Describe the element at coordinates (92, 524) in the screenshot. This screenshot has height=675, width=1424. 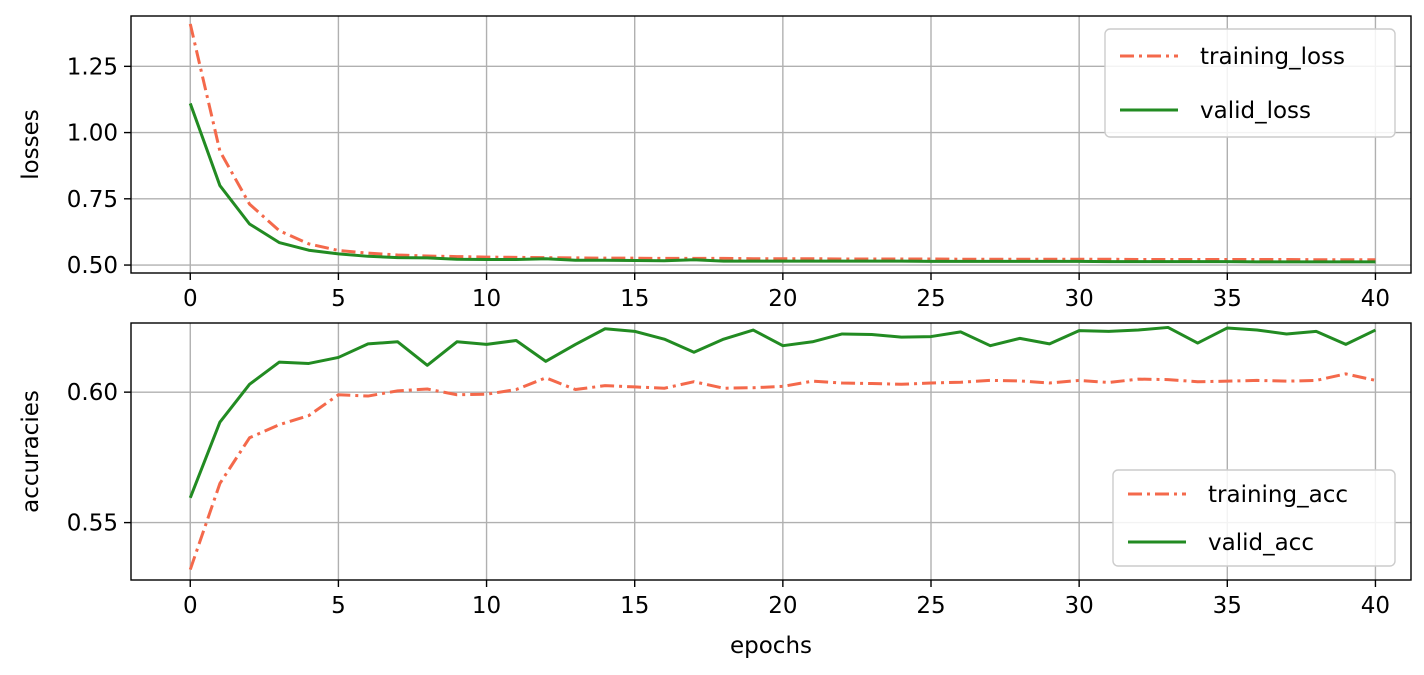
I see `y-tick-label: 0.55` at that location.